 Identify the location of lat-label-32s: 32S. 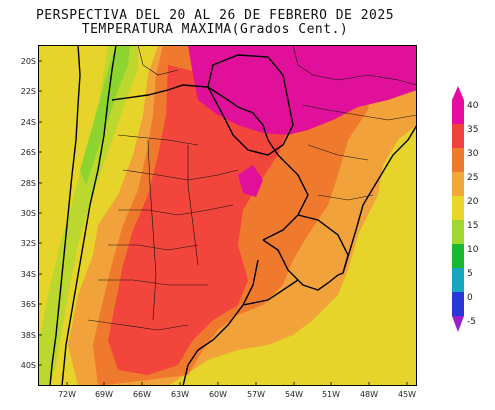
(28, 243).